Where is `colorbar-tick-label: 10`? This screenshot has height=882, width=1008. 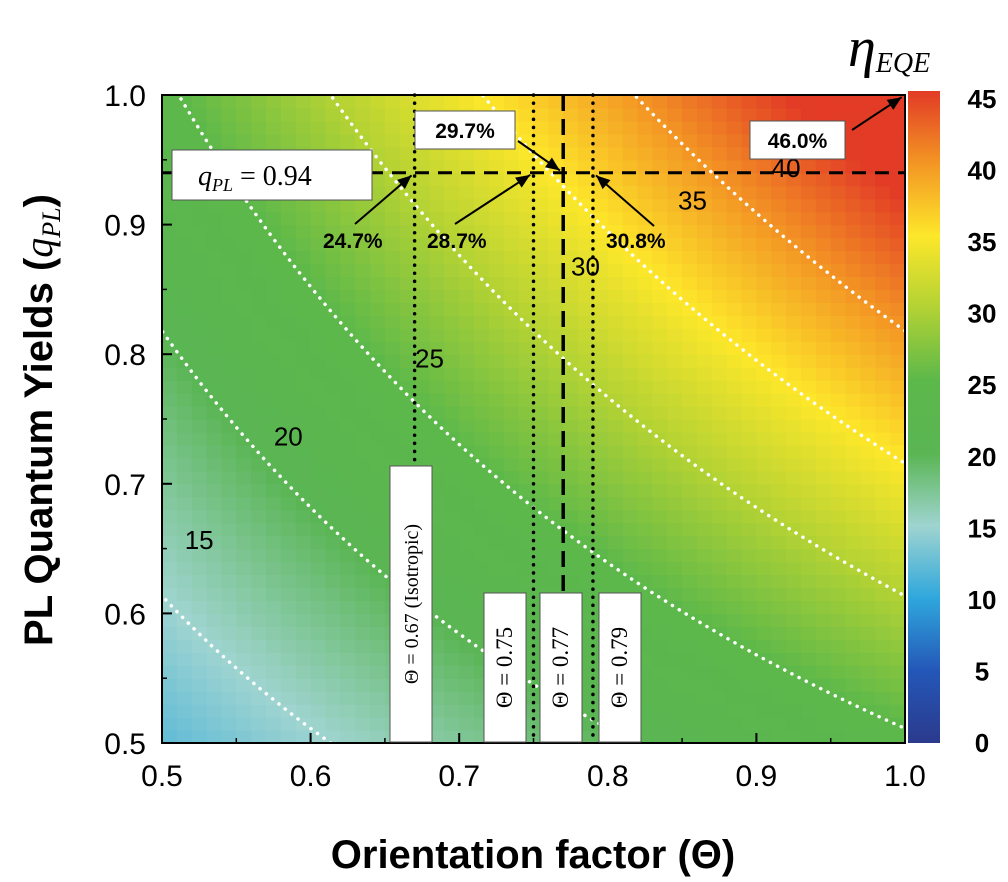
colorbar-tick-label: 10 is located at coordinates (982, 600).